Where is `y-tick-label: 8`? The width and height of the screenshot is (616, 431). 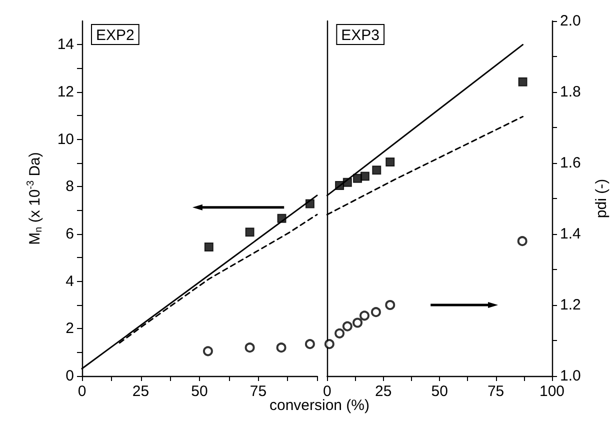 y-tick-label: 8 is located at coordinates (70, 187).